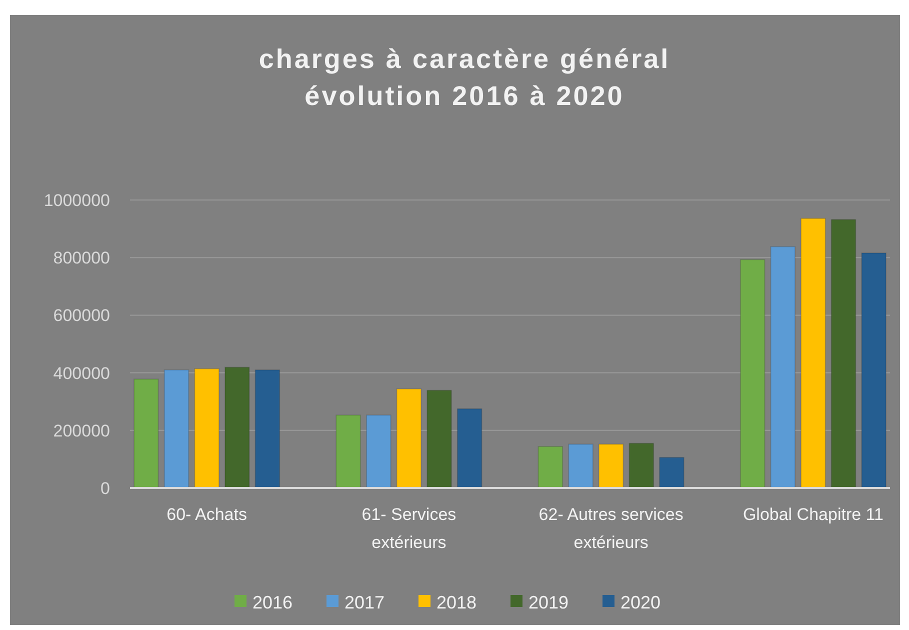 The height and width of the screenshot is (630, 909). I want to click on y-tick-label: 800000, so click(81, 258).